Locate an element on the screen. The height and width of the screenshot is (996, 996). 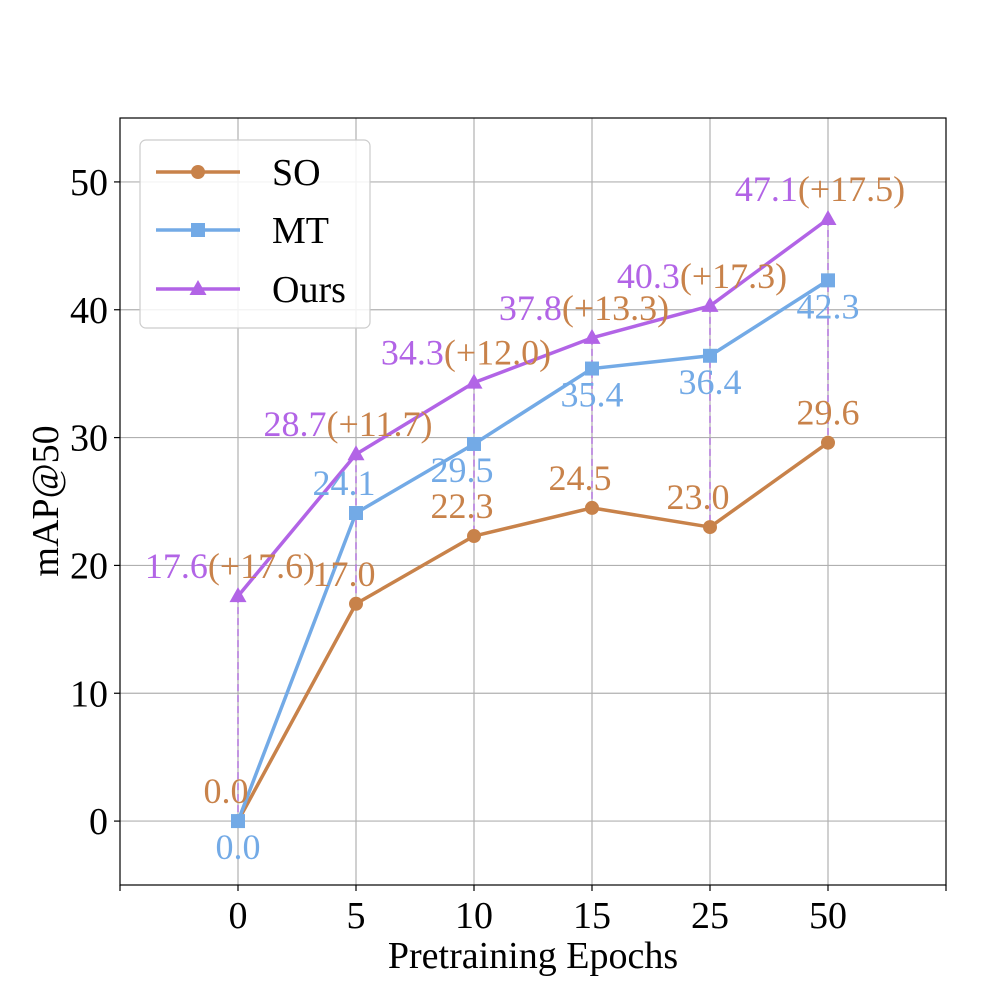
data-label-ours: 47.1(+17.5) is located at coordinates (820, 189).